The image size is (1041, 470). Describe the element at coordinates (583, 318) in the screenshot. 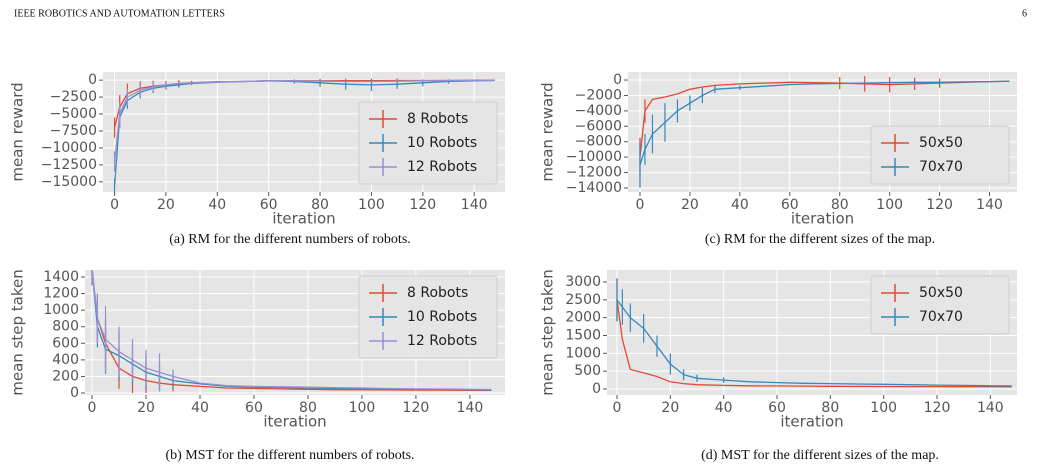

I see `y-tick-label: 2000` at that location.